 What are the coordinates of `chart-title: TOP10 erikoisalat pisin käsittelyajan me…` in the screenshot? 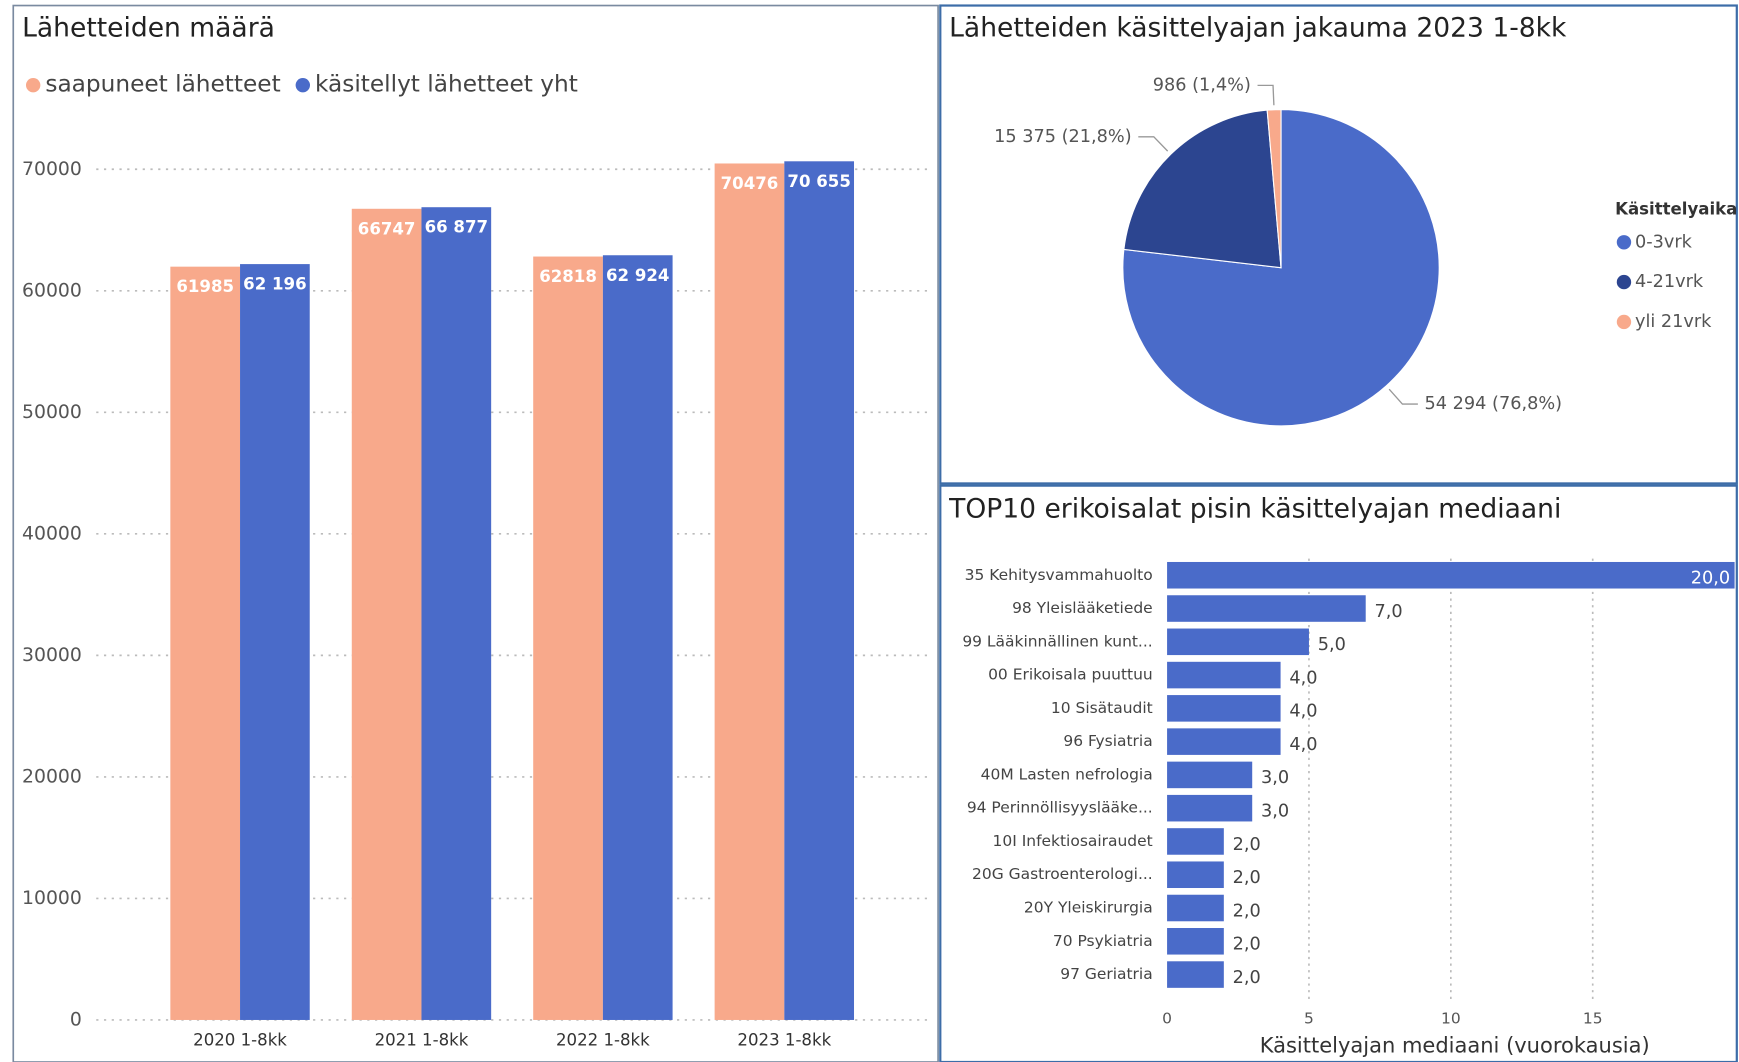 It's located at (1254, 508).